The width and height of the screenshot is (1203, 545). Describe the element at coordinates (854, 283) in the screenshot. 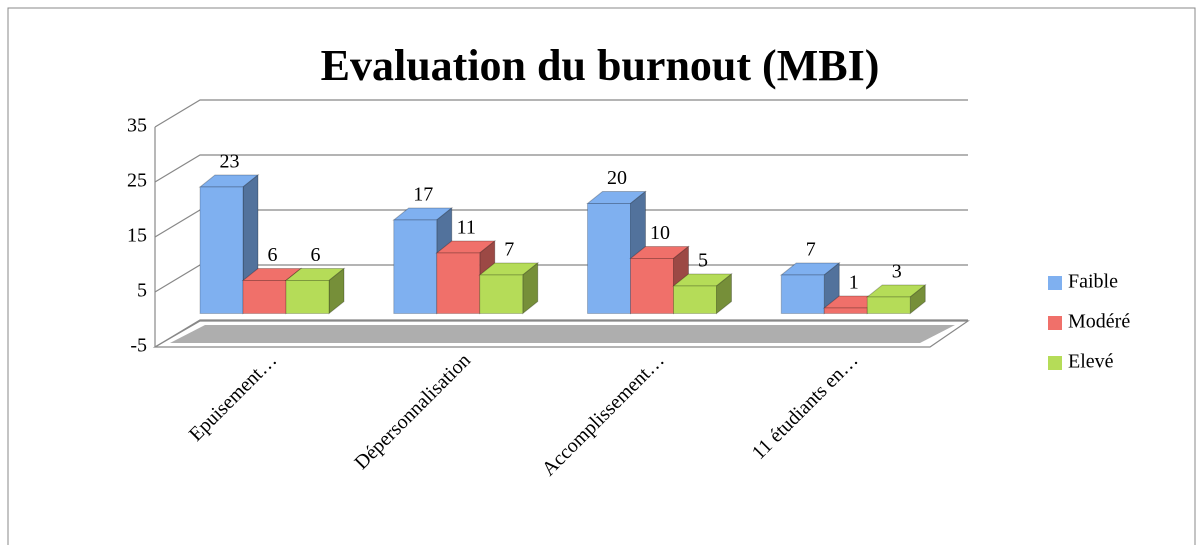

I see `value-label: 1` at that location.